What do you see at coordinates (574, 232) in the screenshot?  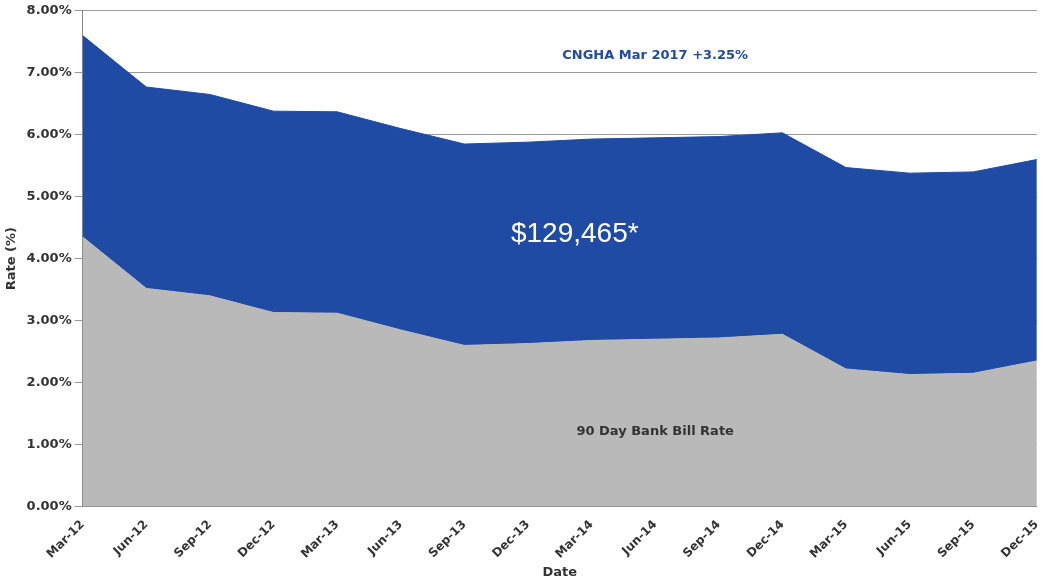 I see `annotation: $129,465*` at bounding box center [574, 232].